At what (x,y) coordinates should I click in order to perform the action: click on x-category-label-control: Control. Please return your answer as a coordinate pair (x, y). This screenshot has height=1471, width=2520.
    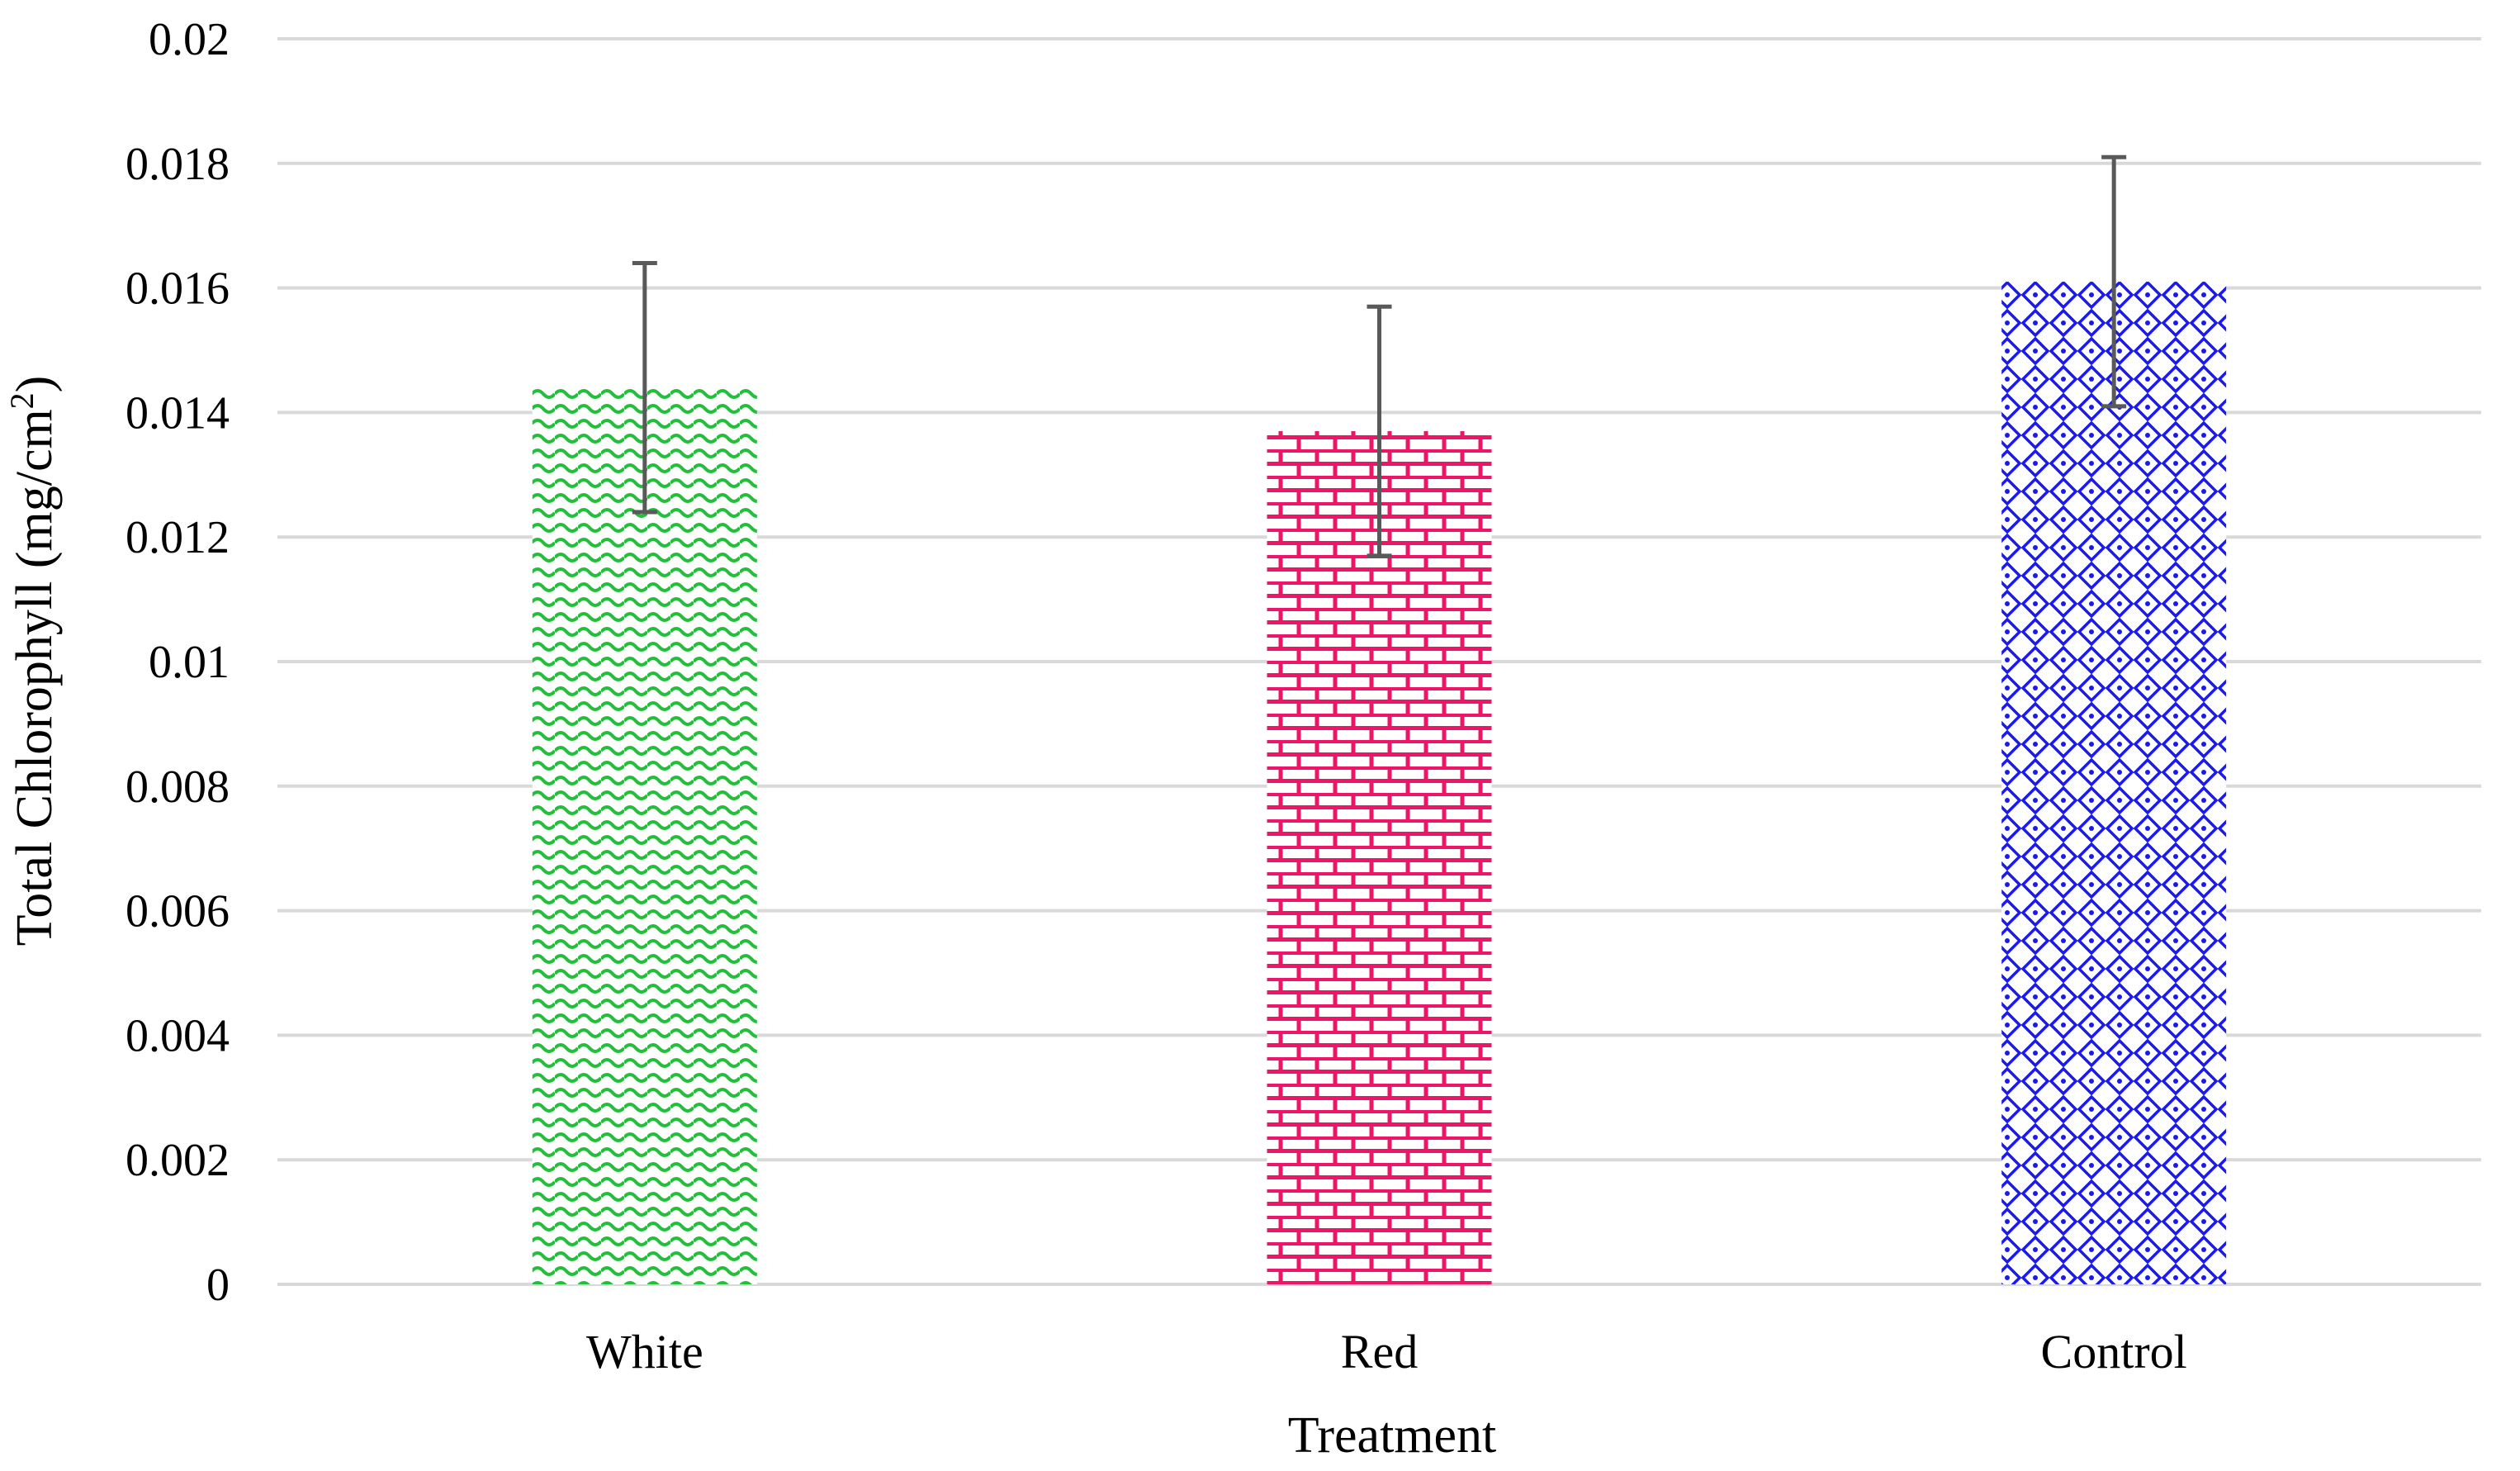
    Looking at the image, I should click on (2114, 1351).